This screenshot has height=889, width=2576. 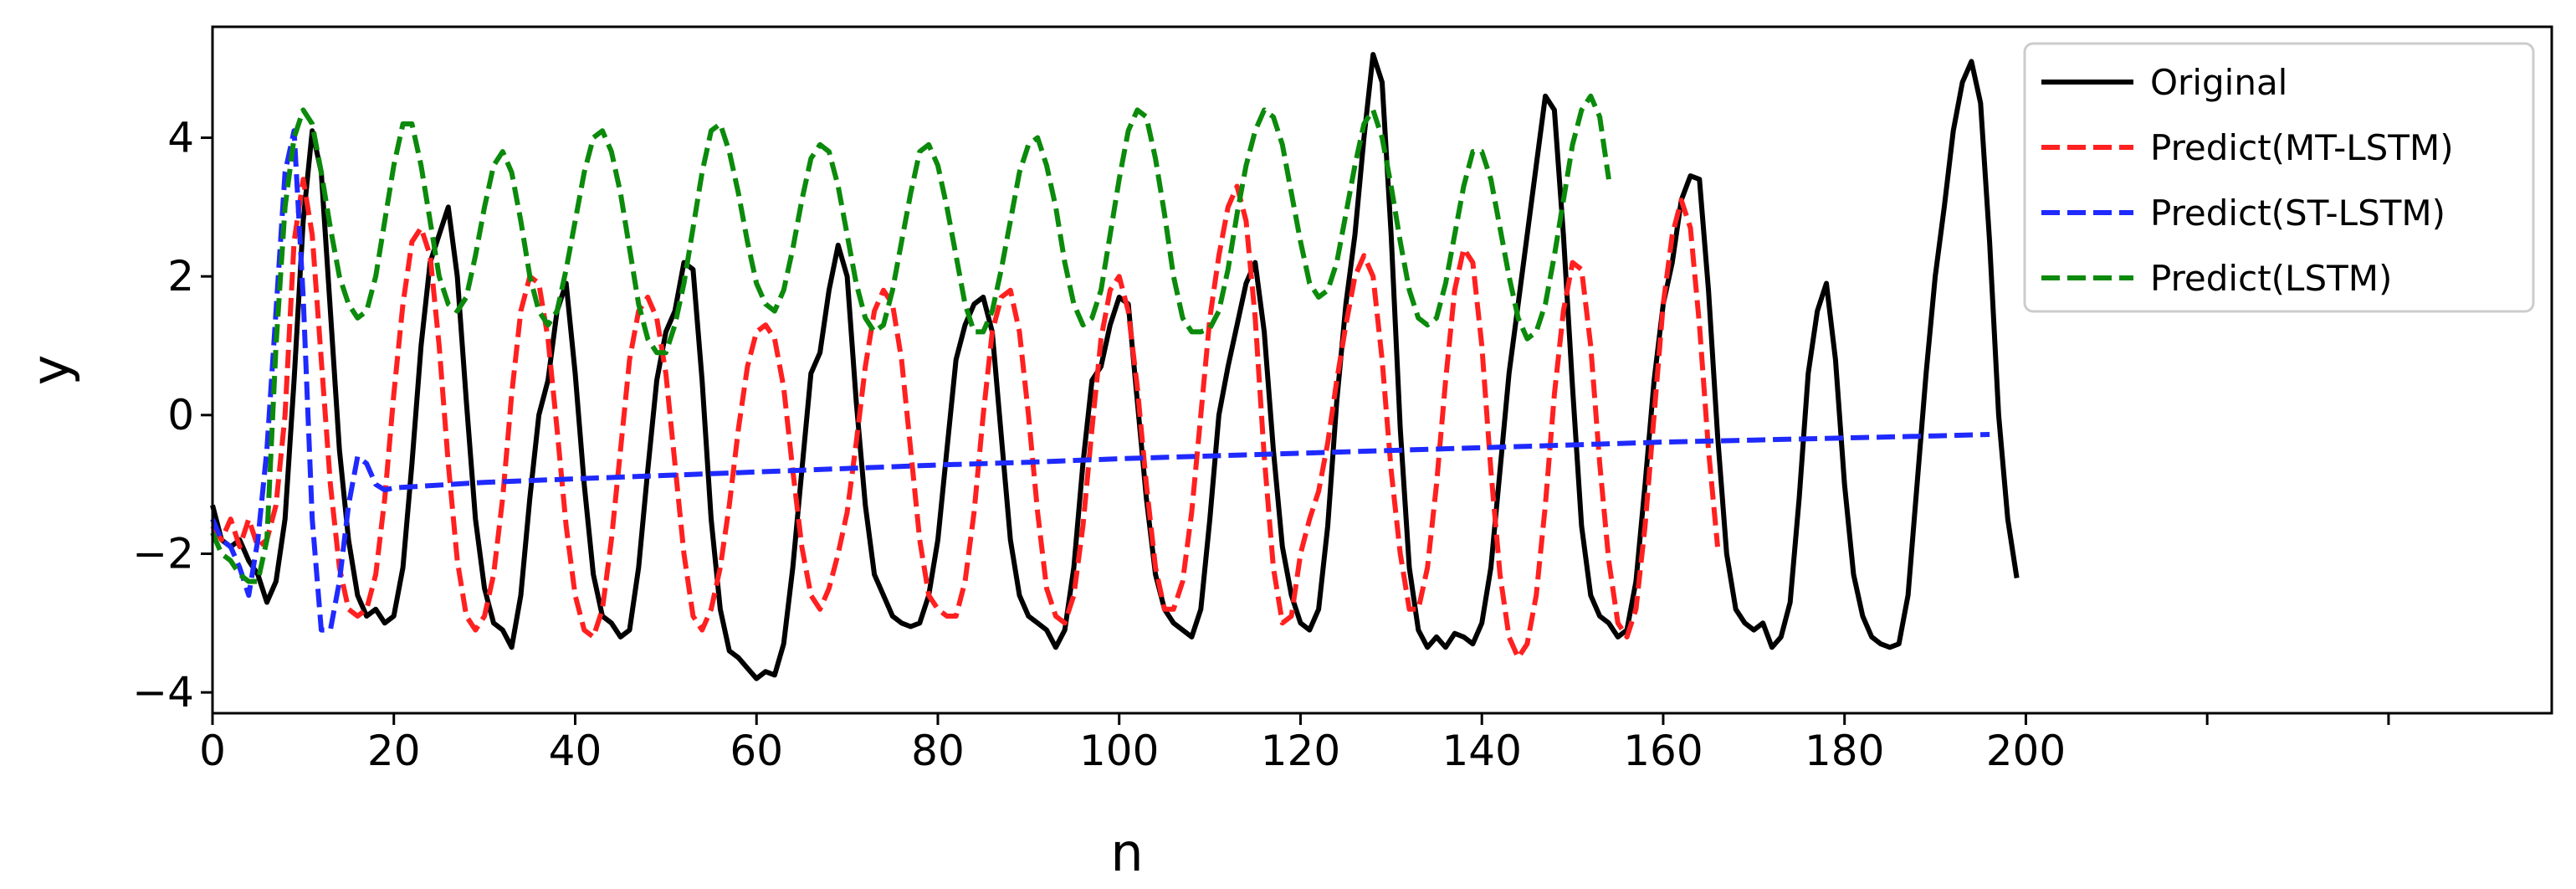 What do you see at coordinates (1119, 751) in the screenshot?
I see `x-tick-label: 100` at bounding box center [1119, 751].